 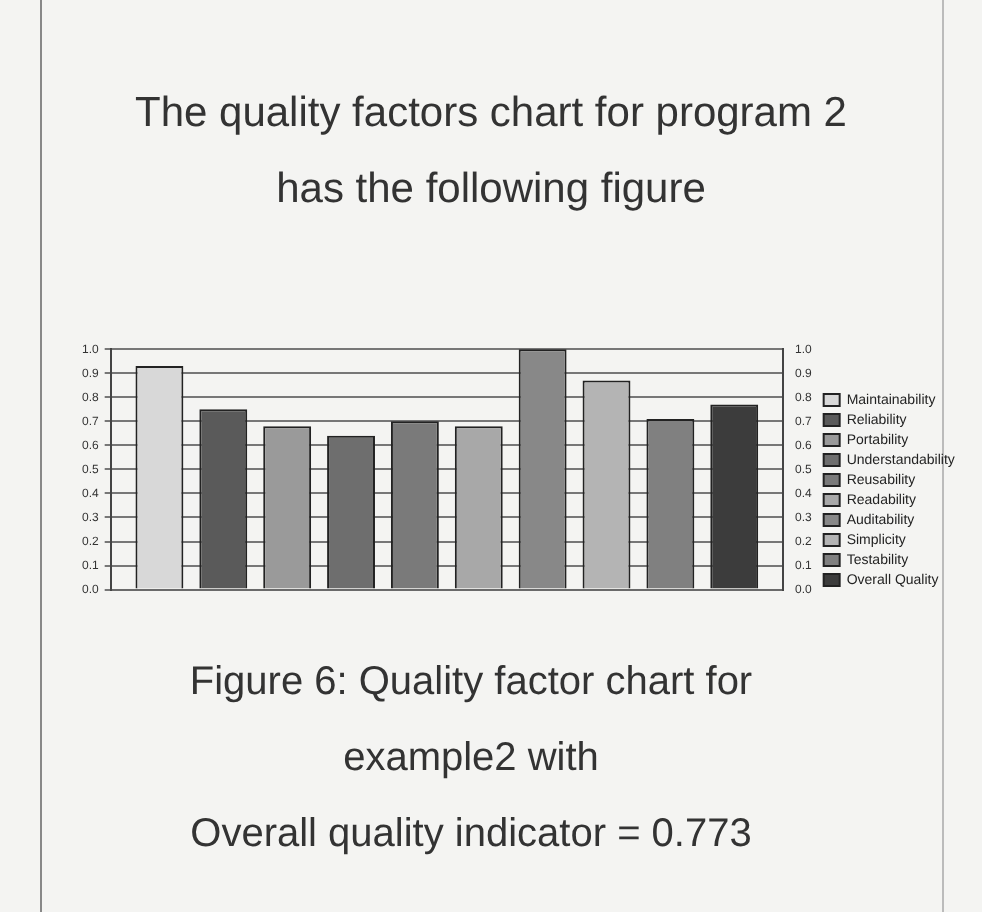 I want to click on caption: Figure 6: Quality factor chart for, so click(x=471, y=683).